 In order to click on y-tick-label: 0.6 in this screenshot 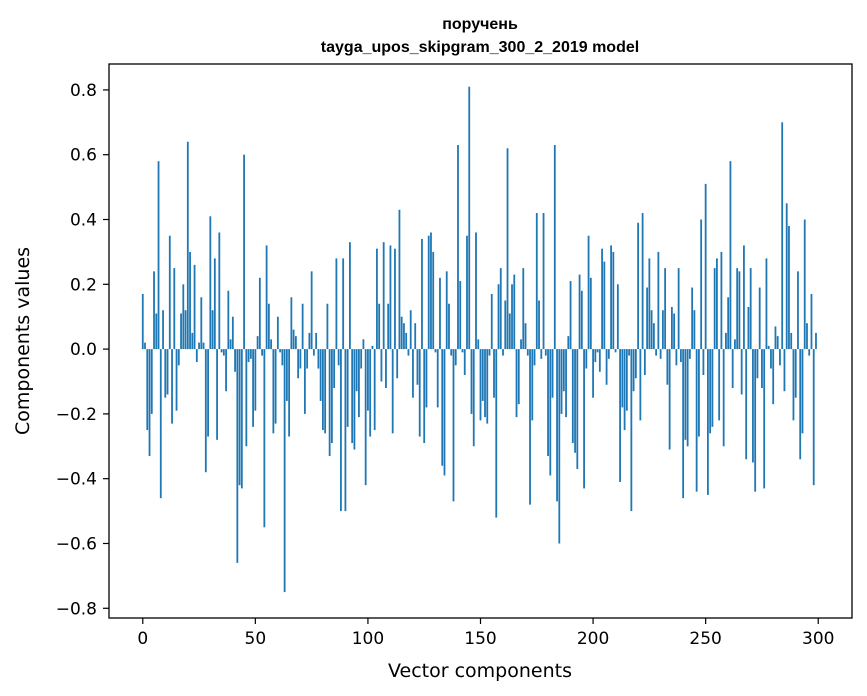, I will do `click(83, 156)`.